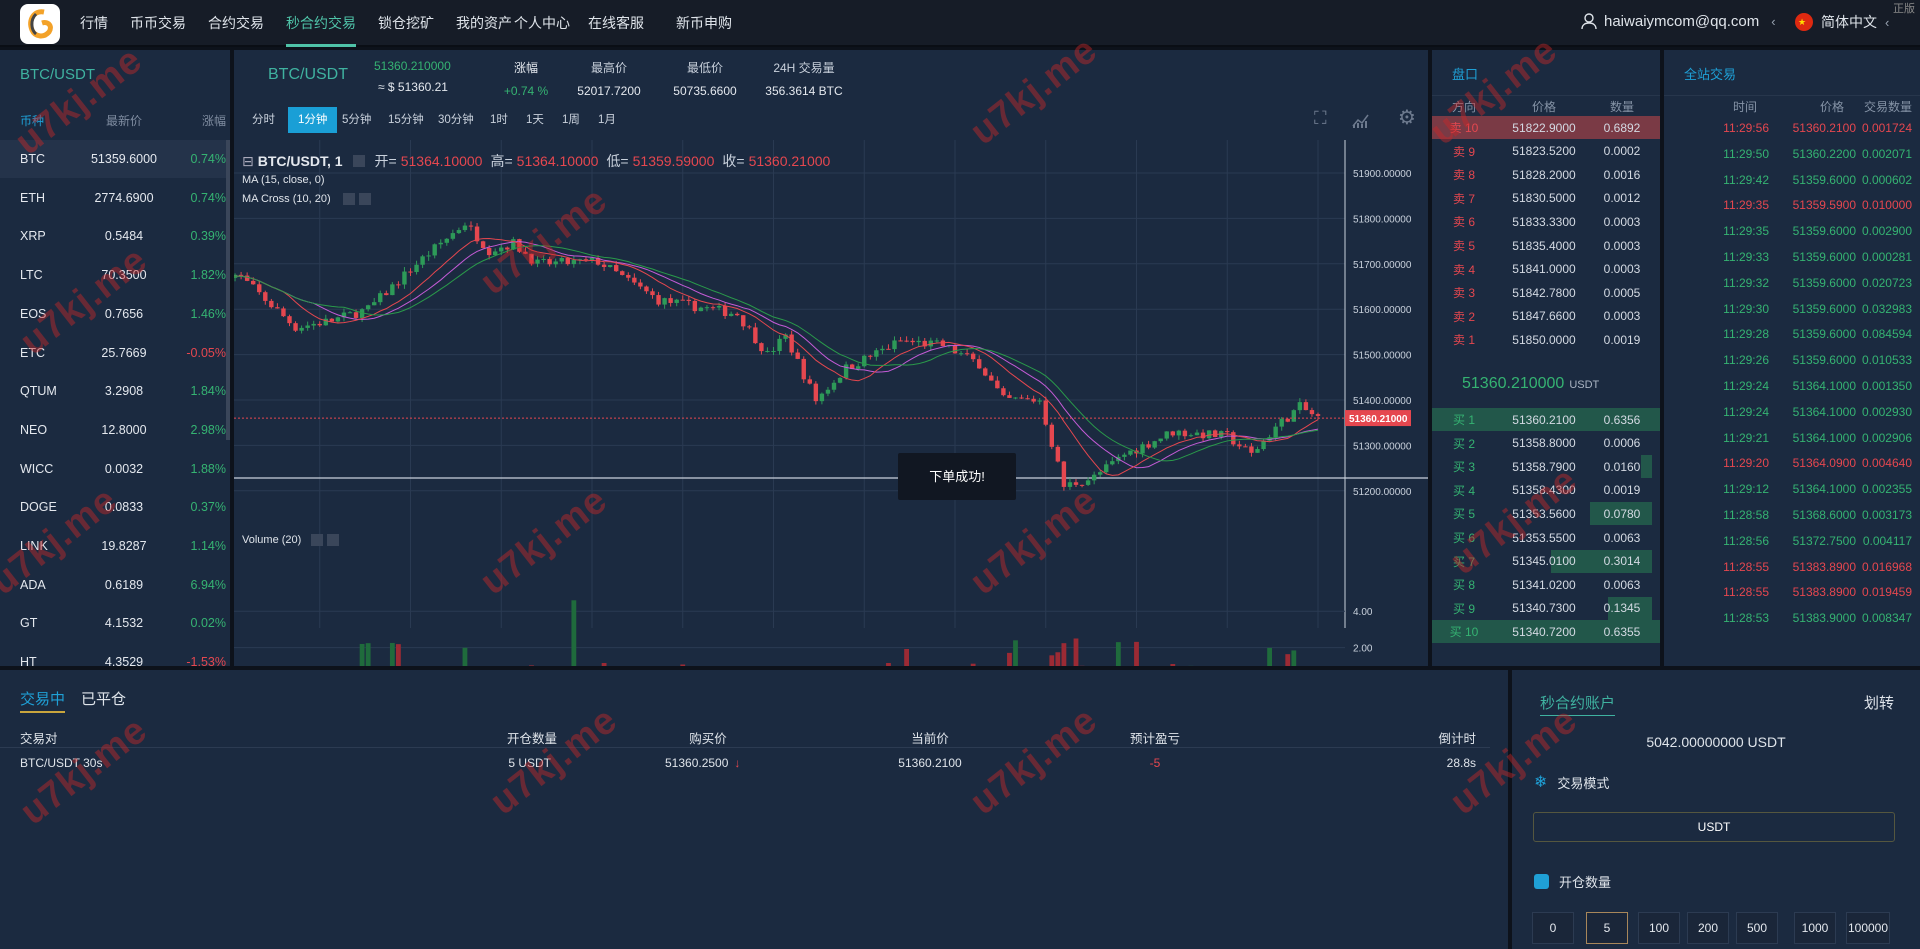 The height and width of the screenshot is (949, 1920). Describe the element at coordinates (357, 120) in the screenshot. I see `timeframe-tab: 5分钟` at that location.